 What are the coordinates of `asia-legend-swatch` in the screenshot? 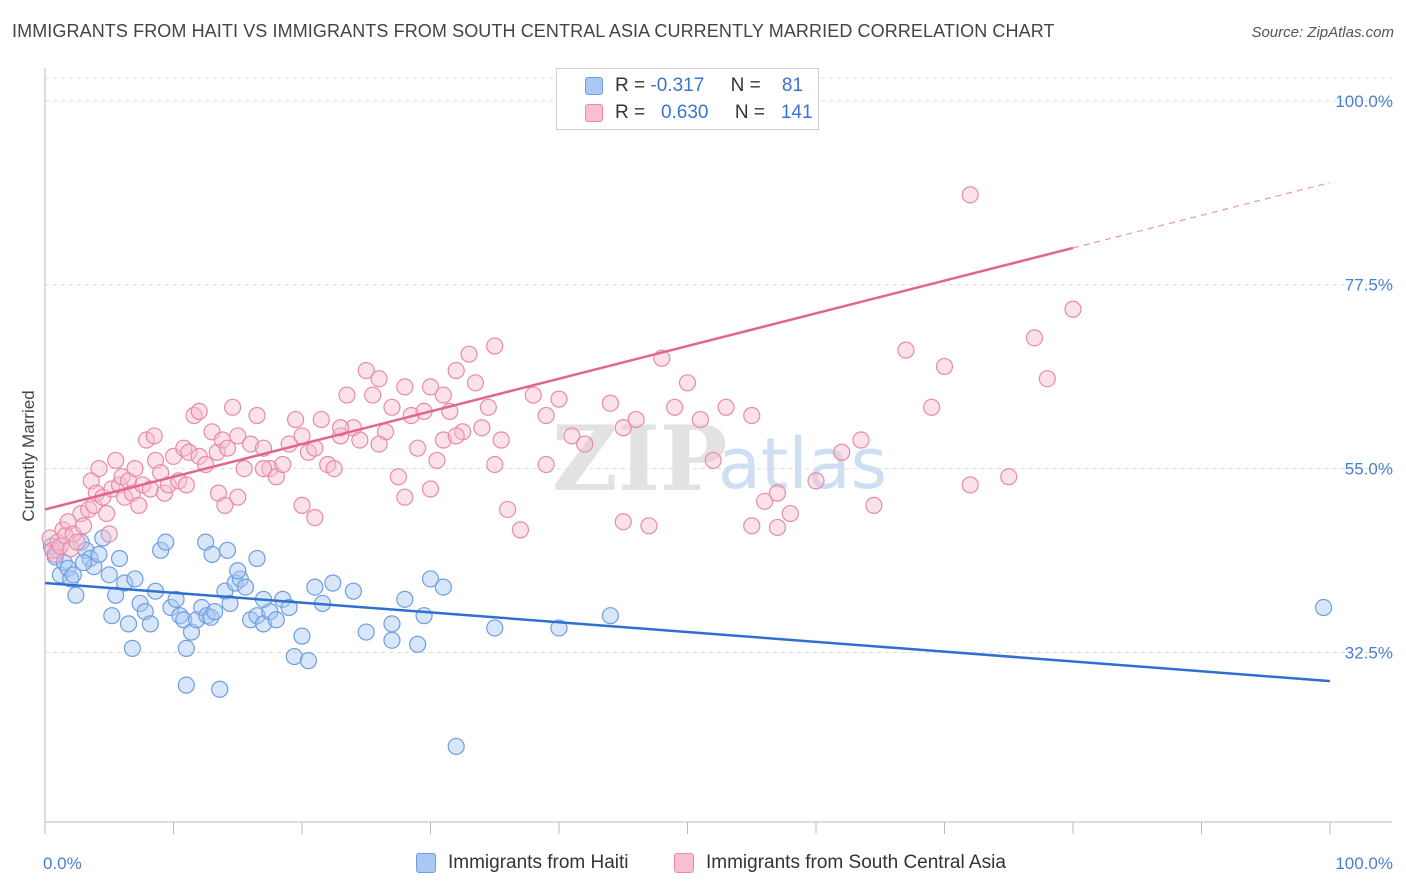 It's located at (684, 863).